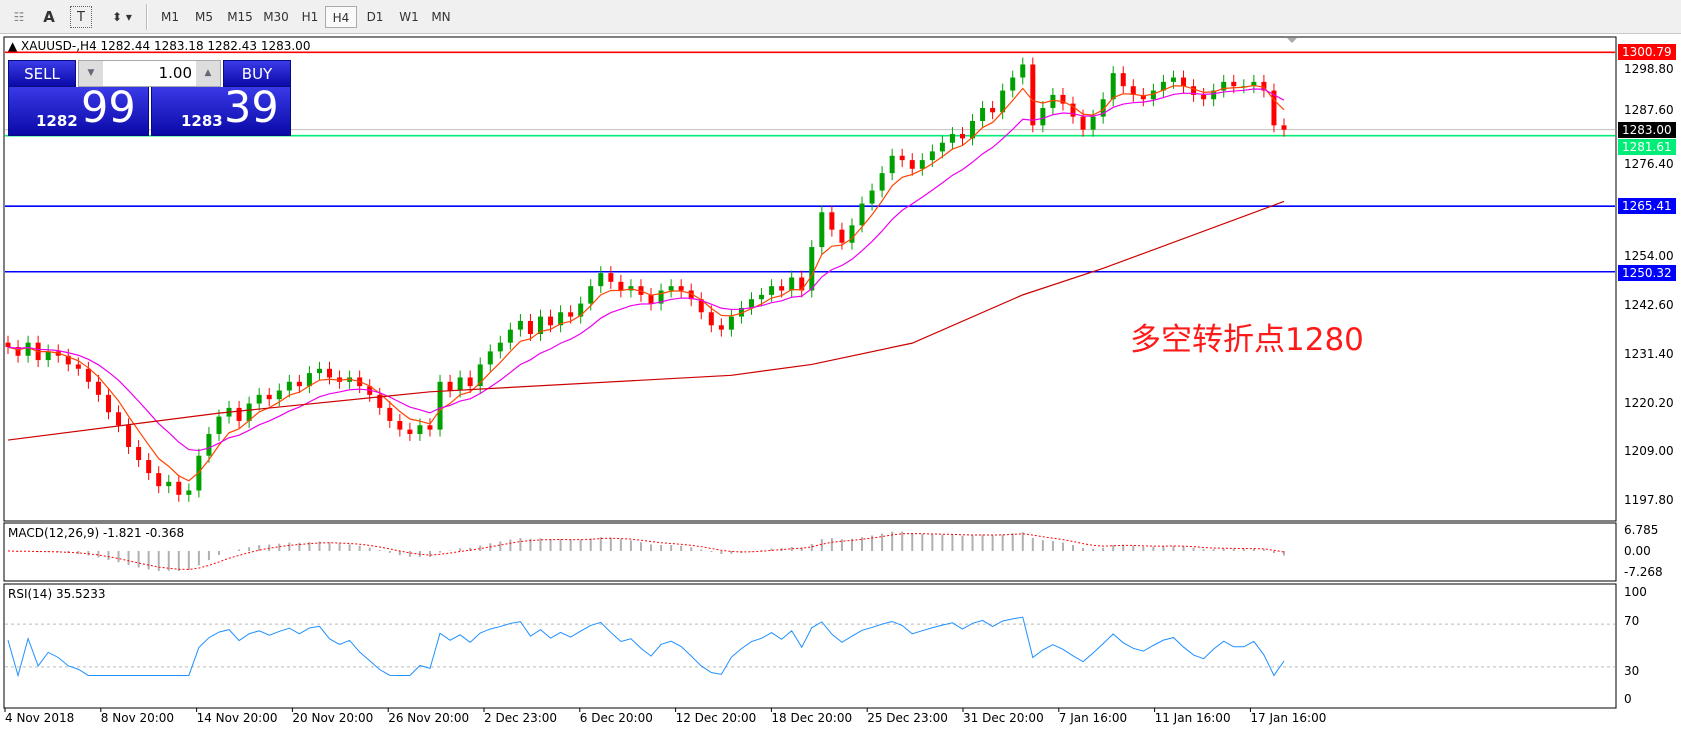 Image resolution: width=1681 pixels, height=732 pixels. What do you see at coordinates (646, 551) in the screenshot?
I see `macd-signal-line` at bounding box center [646, 551].